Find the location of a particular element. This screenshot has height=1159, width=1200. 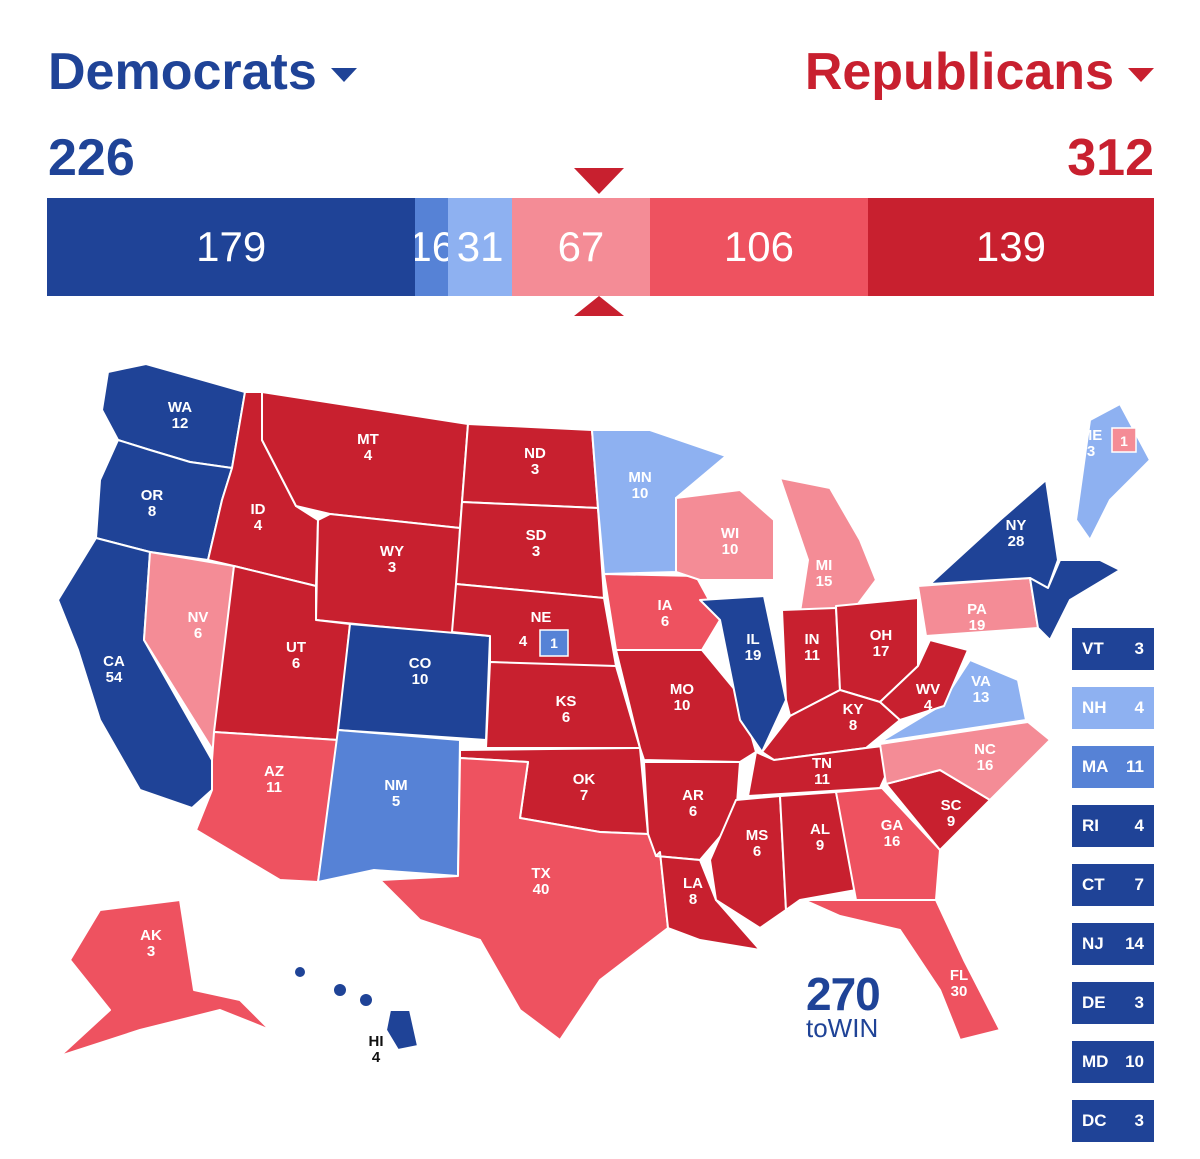

state-label-ak: AK is located at coordinates (151, 935).